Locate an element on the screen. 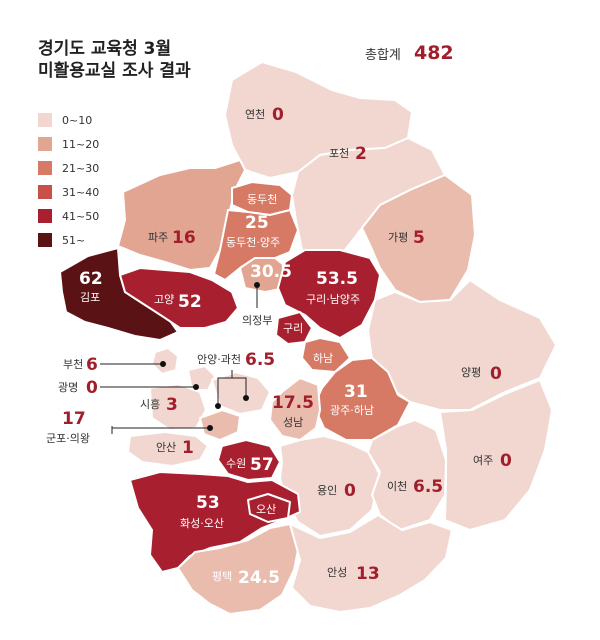 The image size is (600, 640). label-hanam-name: 하남 is located at coordinates (323, 358).